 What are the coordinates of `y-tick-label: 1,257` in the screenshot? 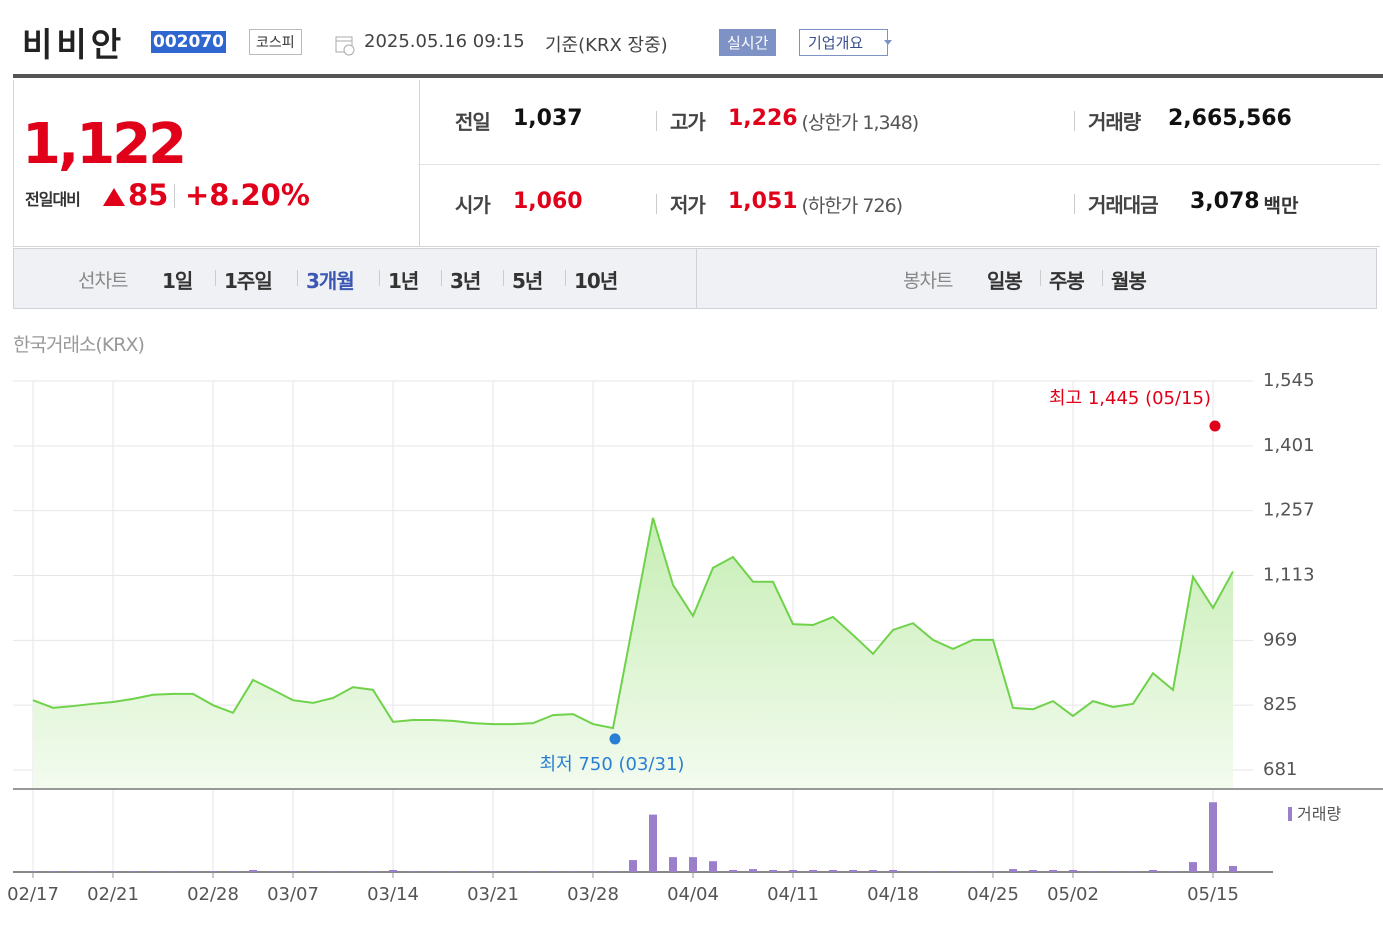 It's located at (1289, 510).